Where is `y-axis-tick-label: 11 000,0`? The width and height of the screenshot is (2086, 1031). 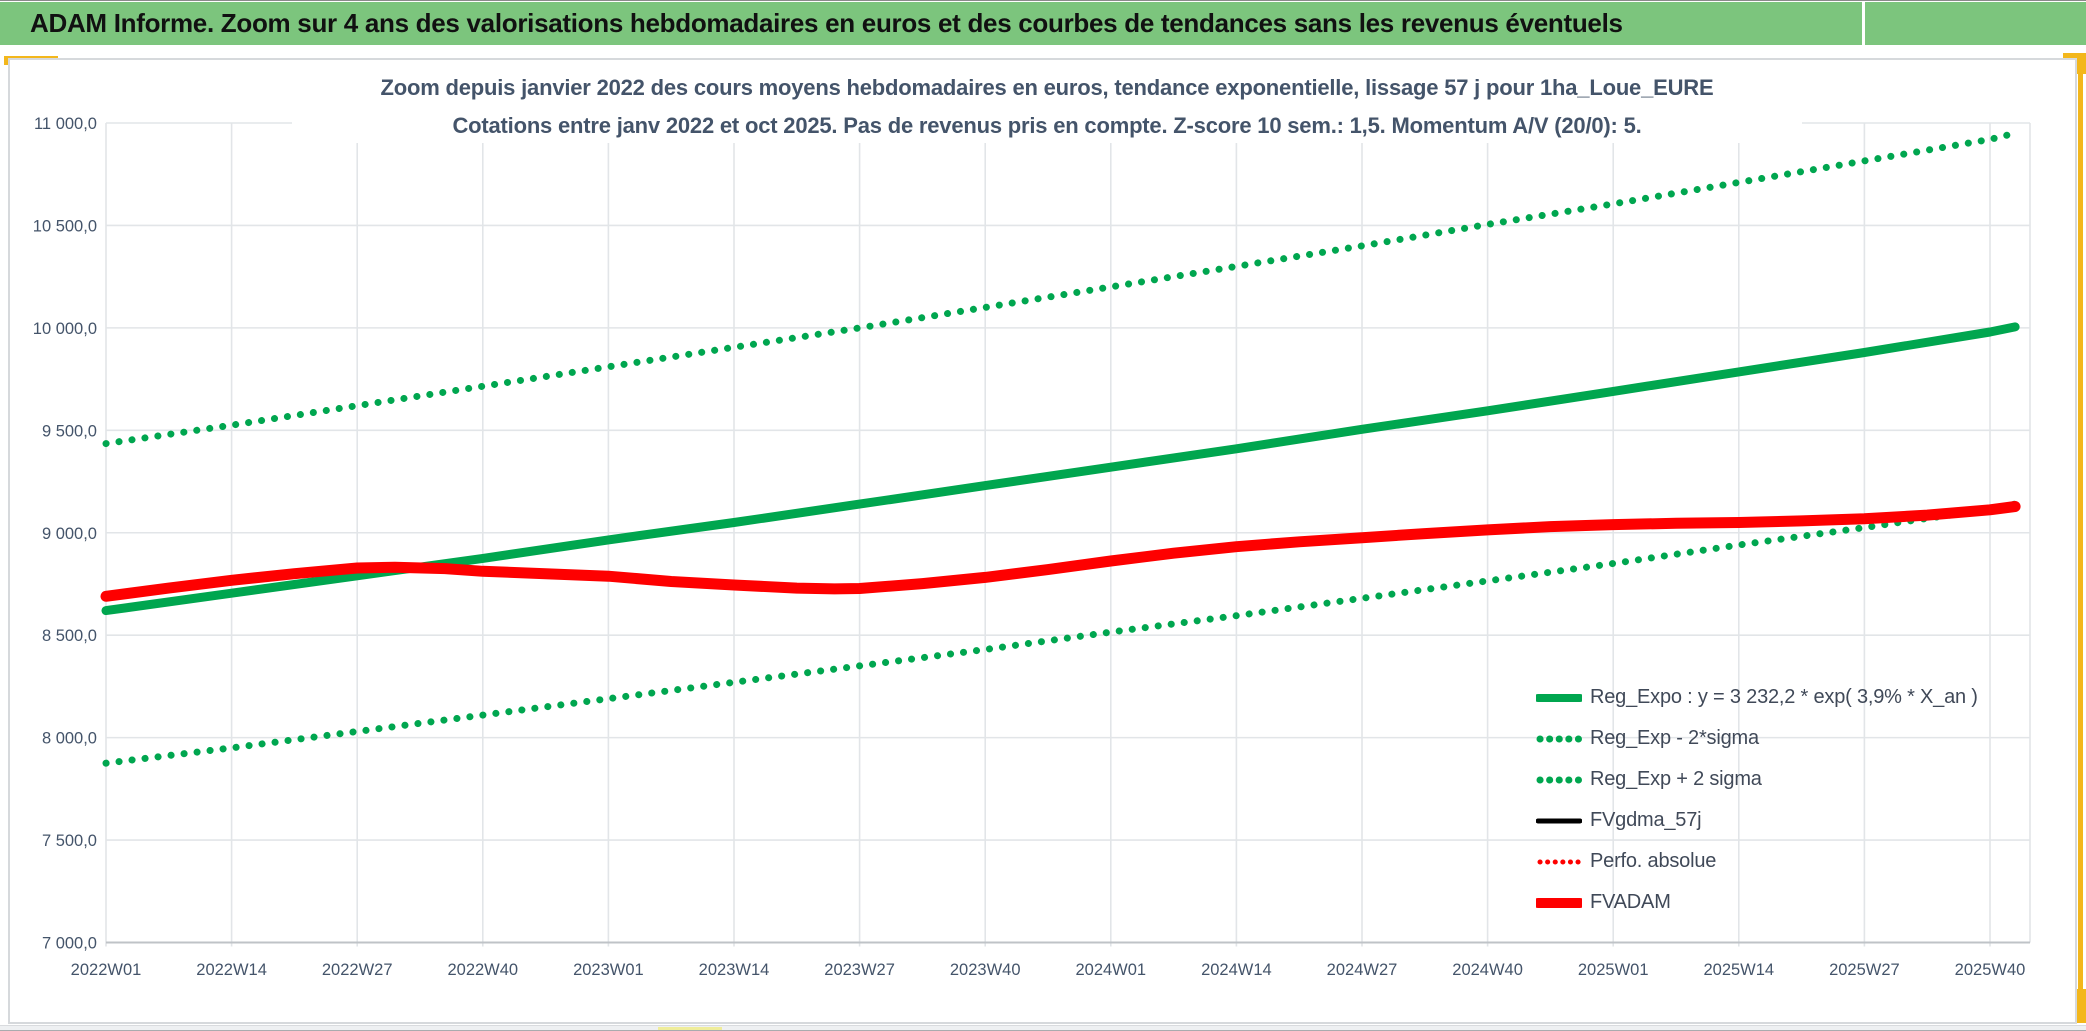 y-axis-tick-label: 11 000,0 is located at coordinates (65, 124).